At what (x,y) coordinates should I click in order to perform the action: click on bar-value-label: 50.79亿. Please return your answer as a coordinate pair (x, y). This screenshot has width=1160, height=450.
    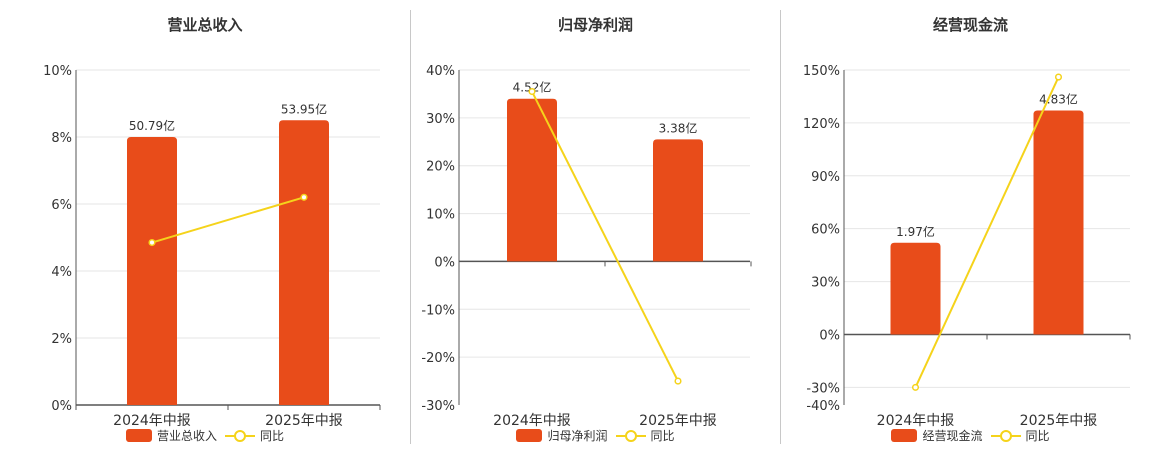
    Looking at the image, I should click on (152, 125).